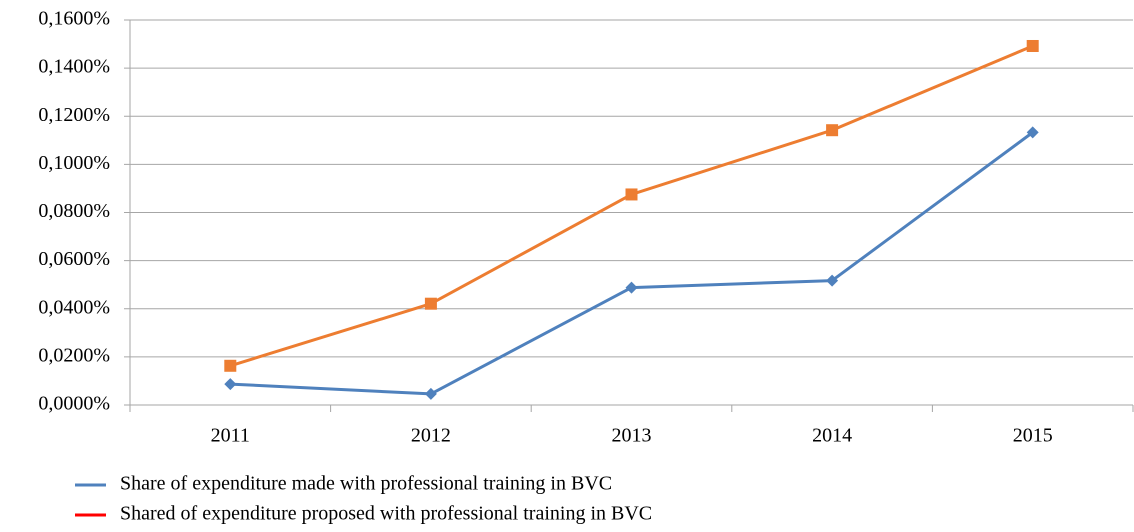 The width and height of the screenshot is (1134, 532). What do you see at coordinates (74, 404) in the screenshot?
I see `y-tick-label: 0,0000%` at bounding box center [74, 404].